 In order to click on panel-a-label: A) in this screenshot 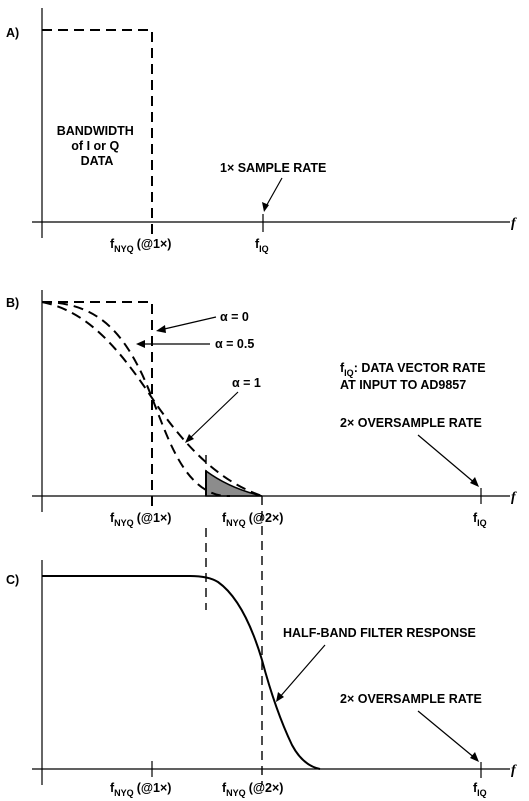, I will do `click(12, 33)`.